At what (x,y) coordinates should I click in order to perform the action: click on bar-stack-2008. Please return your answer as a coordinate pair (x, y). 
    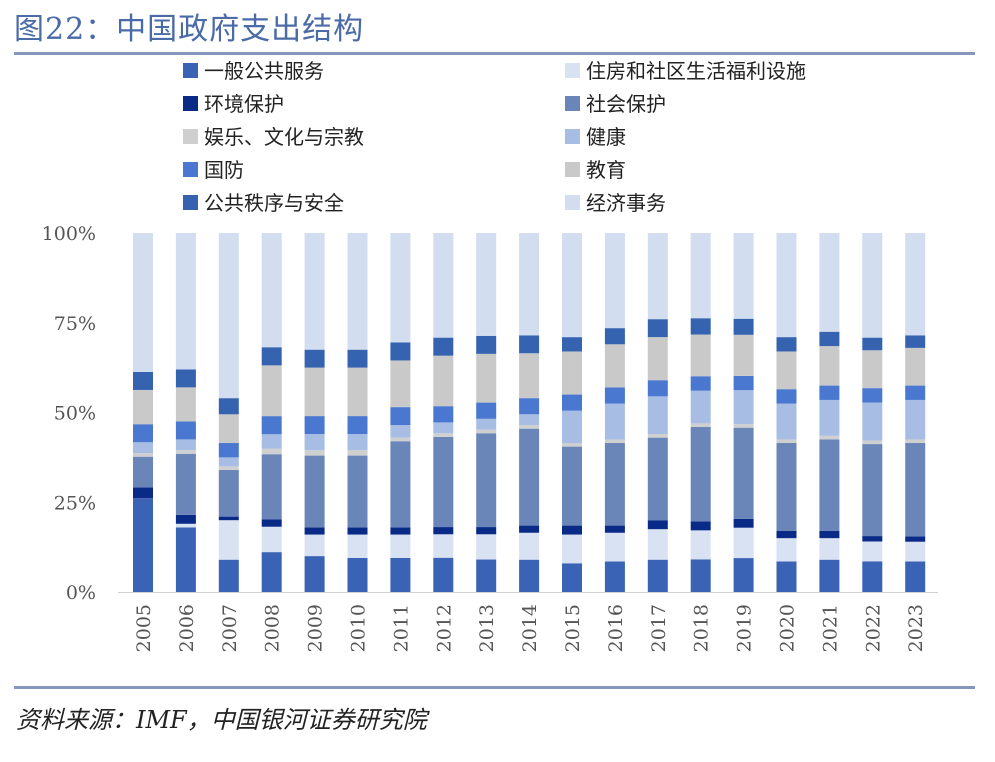
    Looking at the image, I should click on (271, 412).